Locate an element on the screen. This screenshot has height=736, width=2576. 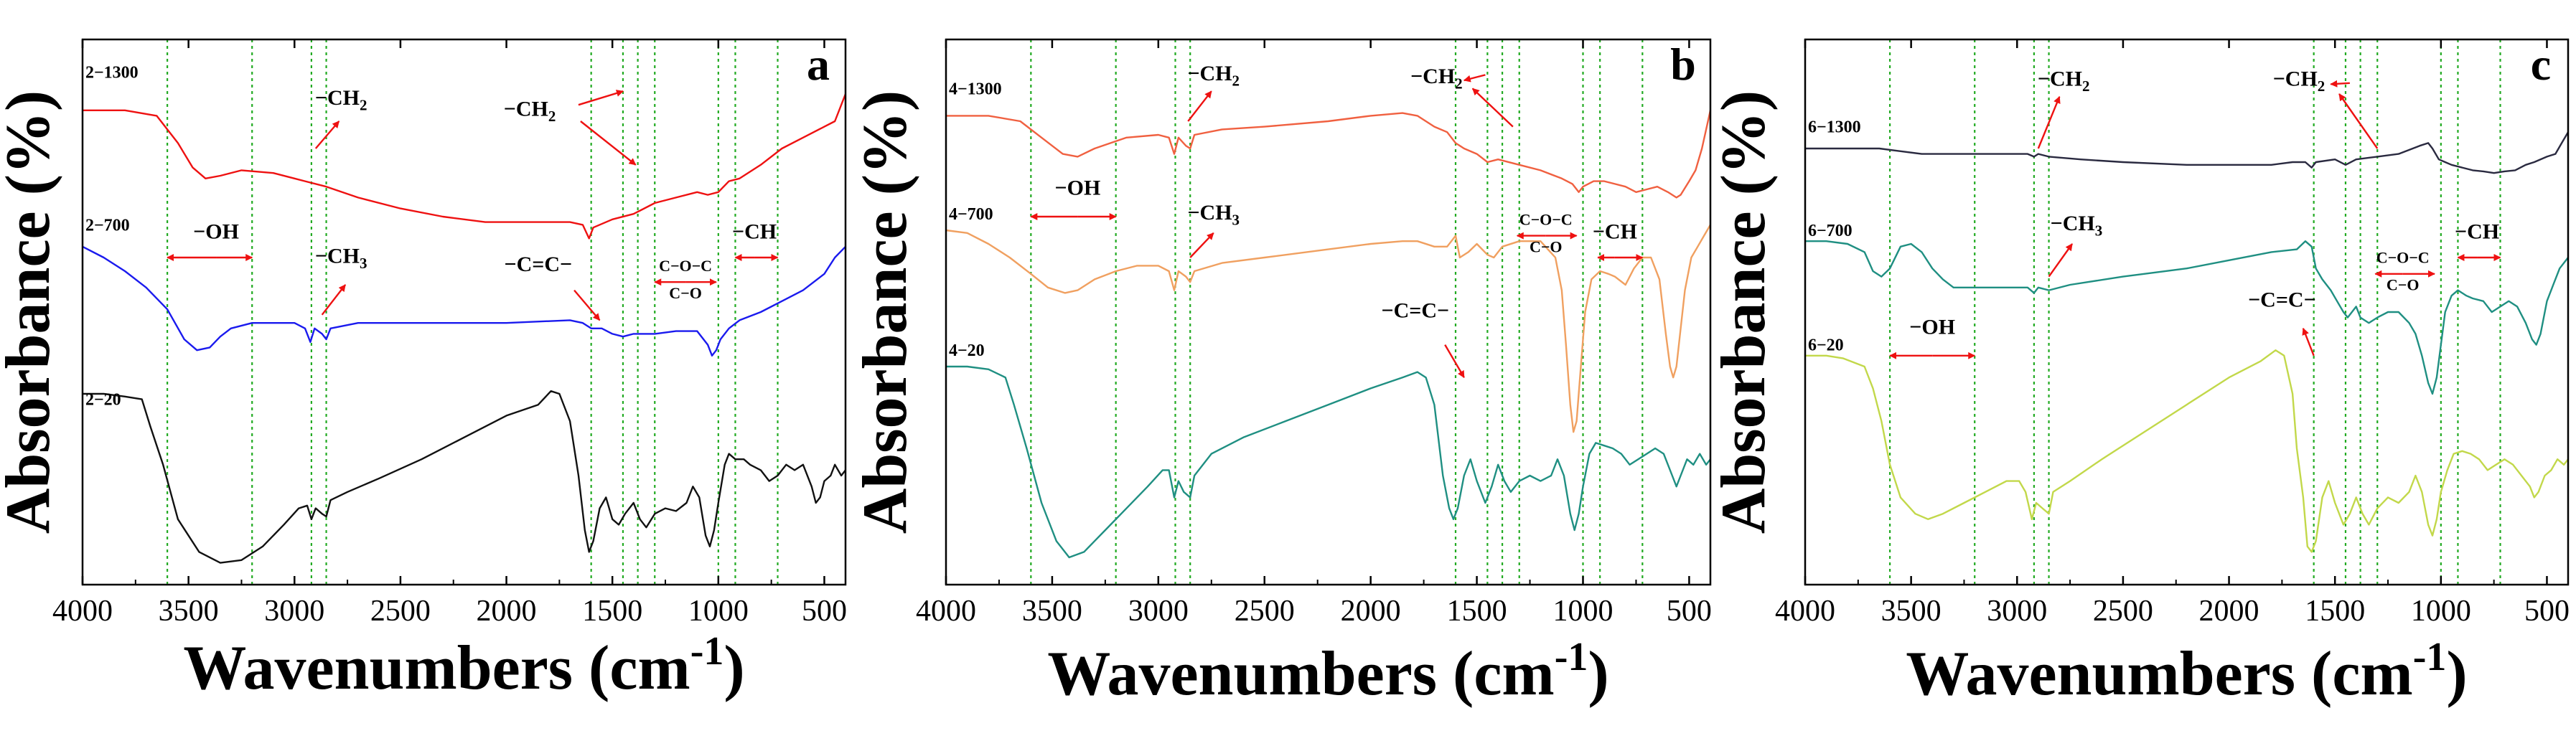
series-label: 4−20 is located at coordinates (967, 350).